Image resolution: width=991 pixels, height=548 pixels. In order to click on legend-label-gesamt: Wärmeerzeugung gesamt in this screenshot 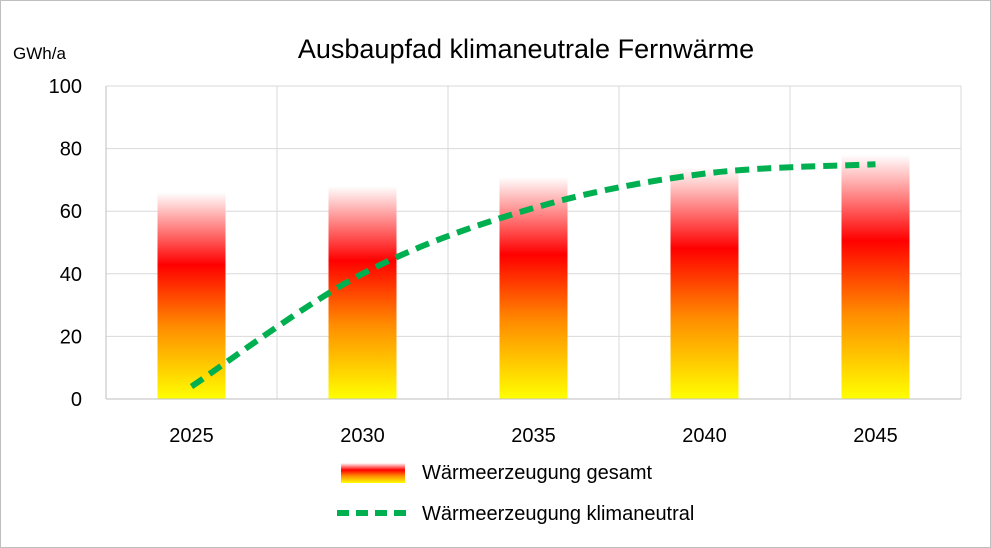, I will do `click(537, 473)`.